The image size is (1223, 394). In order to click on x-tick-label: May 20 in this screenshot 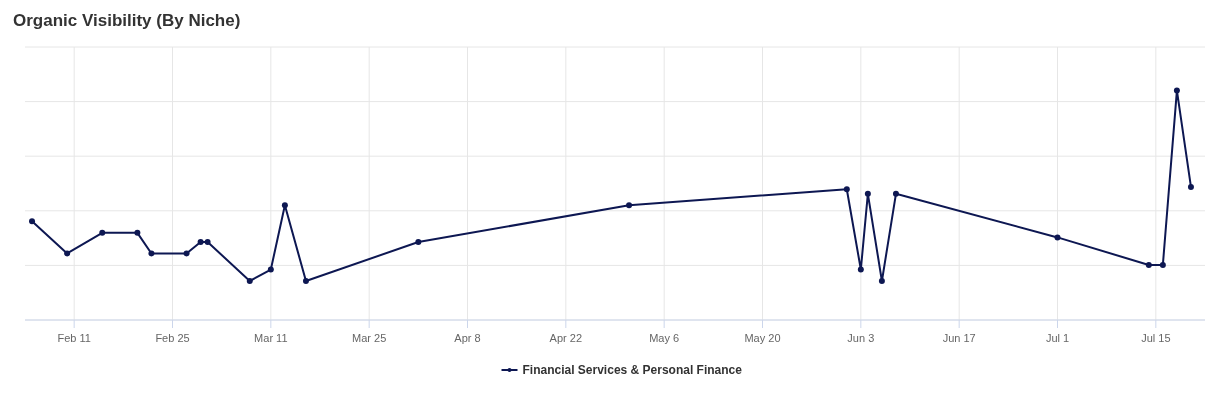, I will do `click(762, 338)`.